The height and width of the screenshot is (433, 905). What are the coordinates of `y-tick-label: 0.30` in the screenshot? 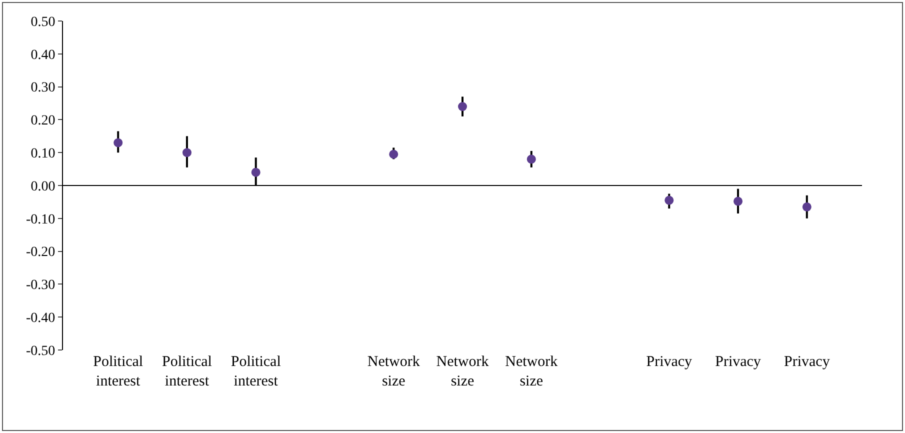 It's located at (43, 88).